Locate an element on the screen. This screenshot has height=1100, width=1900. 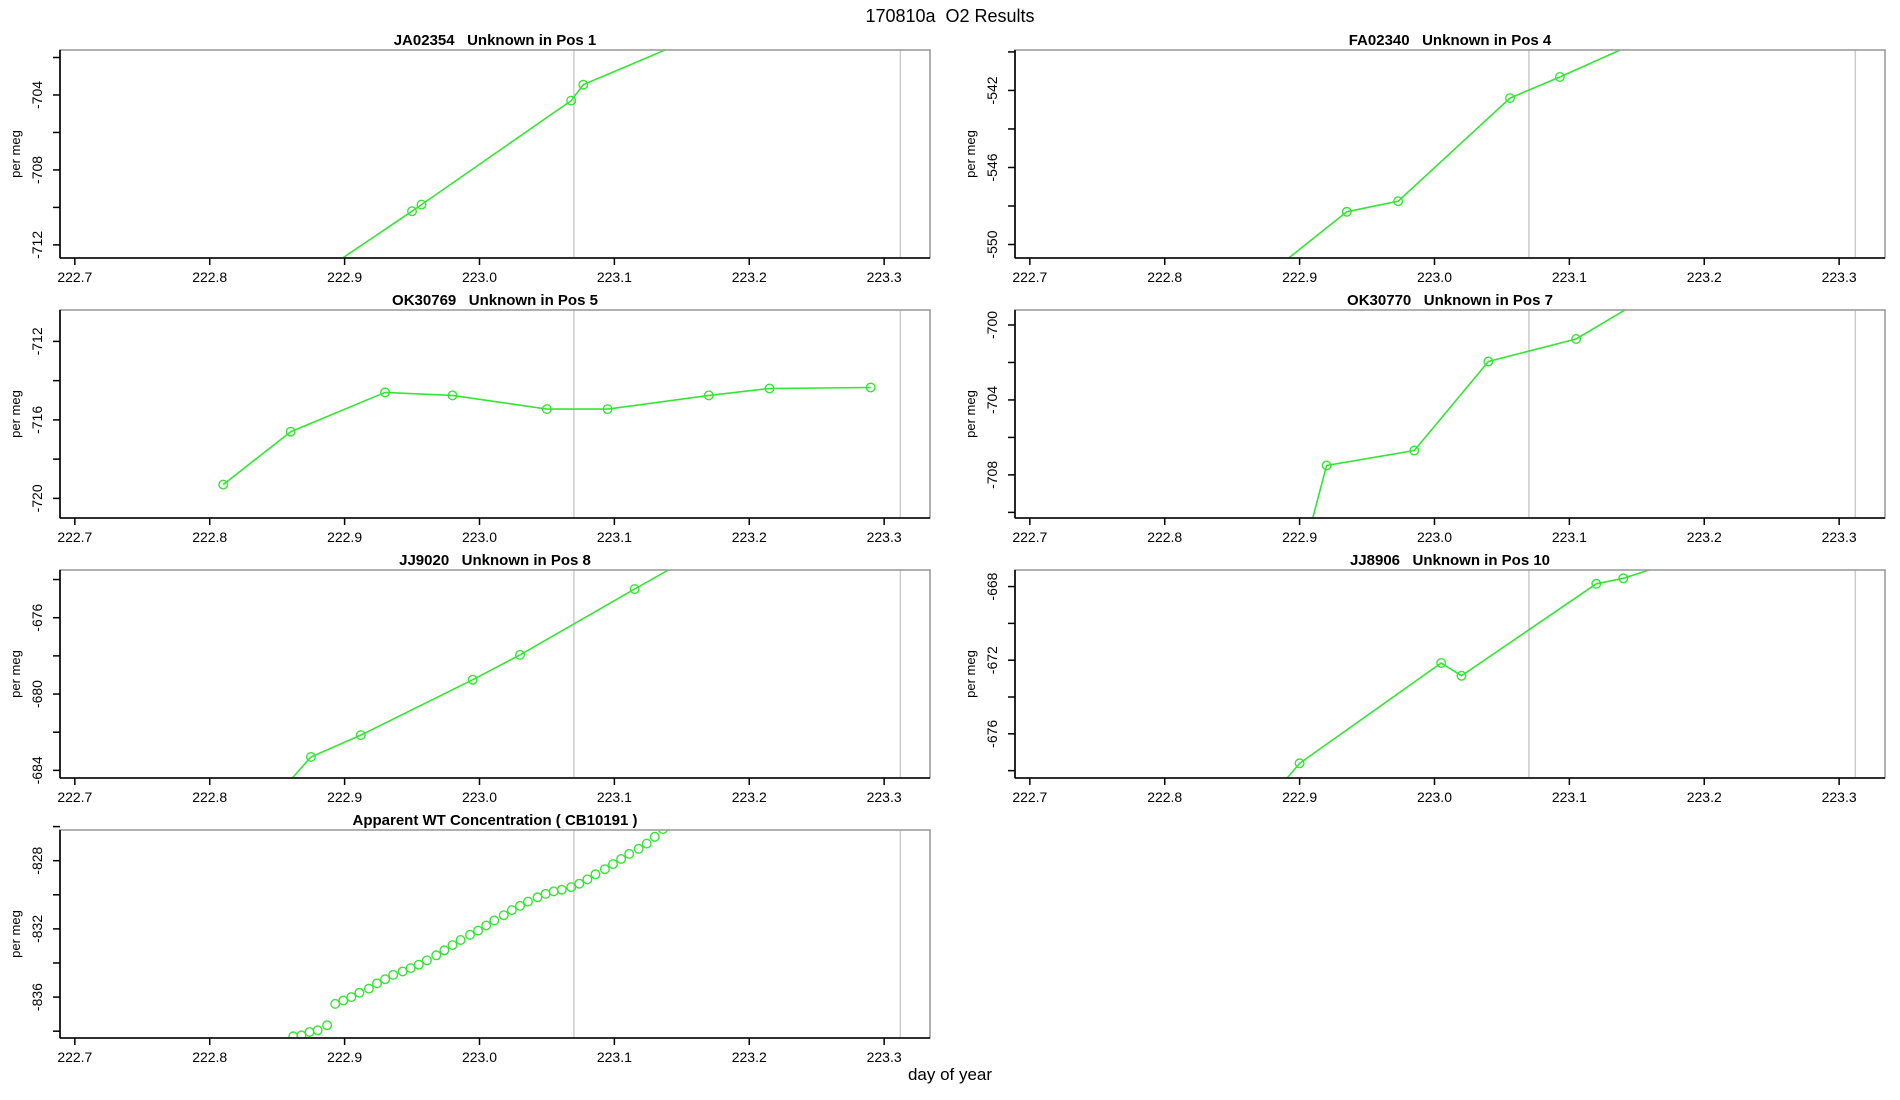
y-tick-label: -832 is located at coordinates (37, 929).